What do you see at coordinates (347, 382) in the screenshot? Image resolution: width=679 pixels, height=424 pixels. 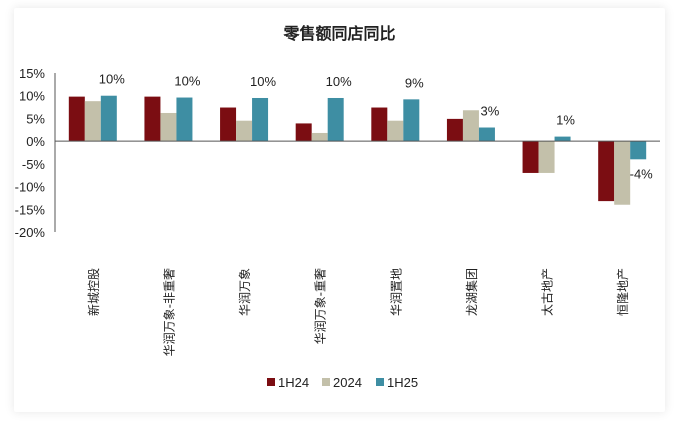 I see `legend-label-2024: 2024` at bounding box center [347, 382].